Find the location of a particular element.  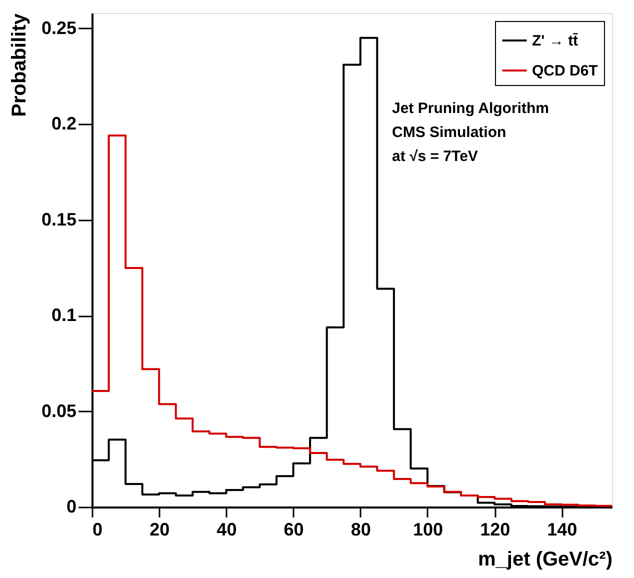

x-tick-label: 40 is located at coordinates (226, 530).